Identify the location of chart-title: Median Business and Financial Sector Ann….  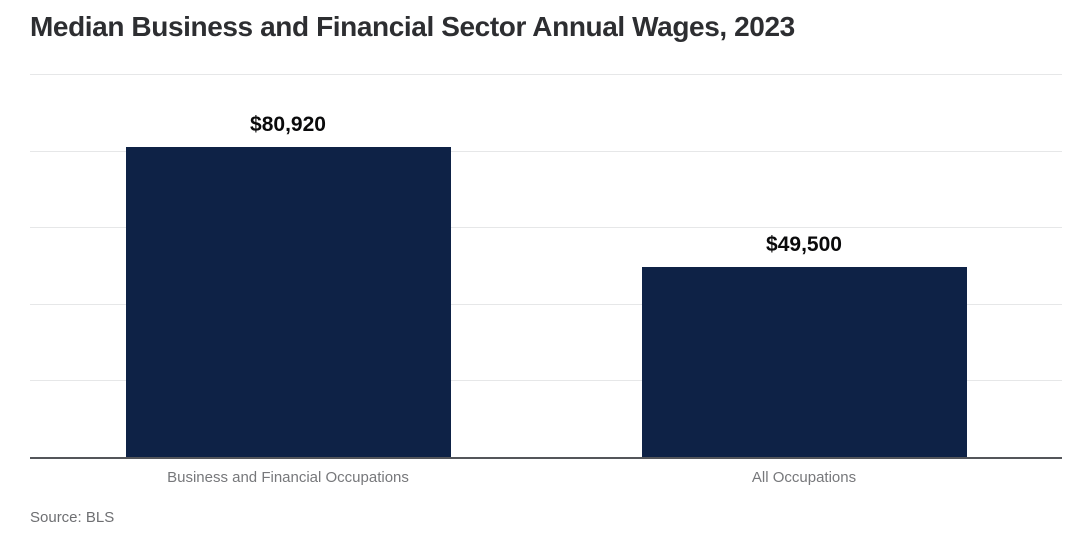
(412, 26).